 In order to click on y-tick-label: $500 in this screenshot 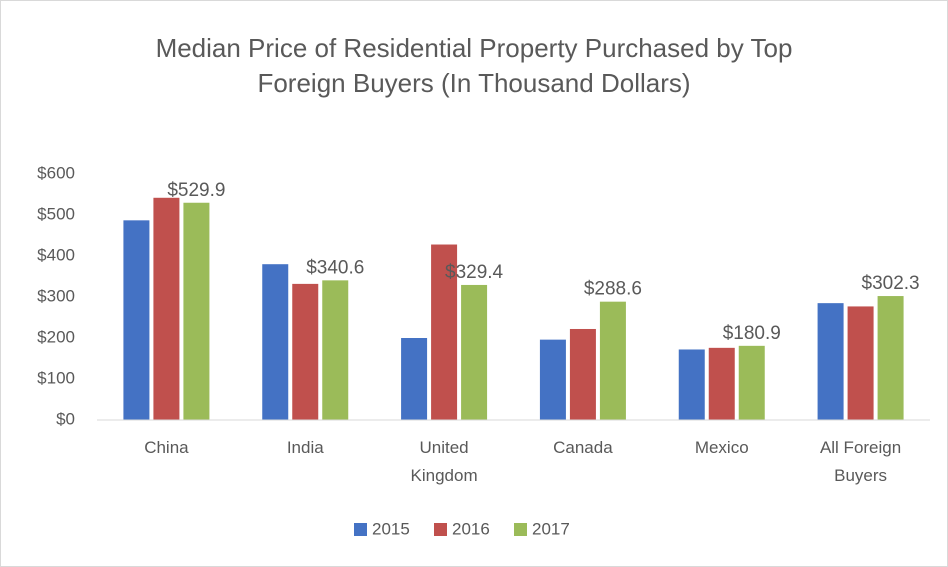, I will do `click(56, 213)`.